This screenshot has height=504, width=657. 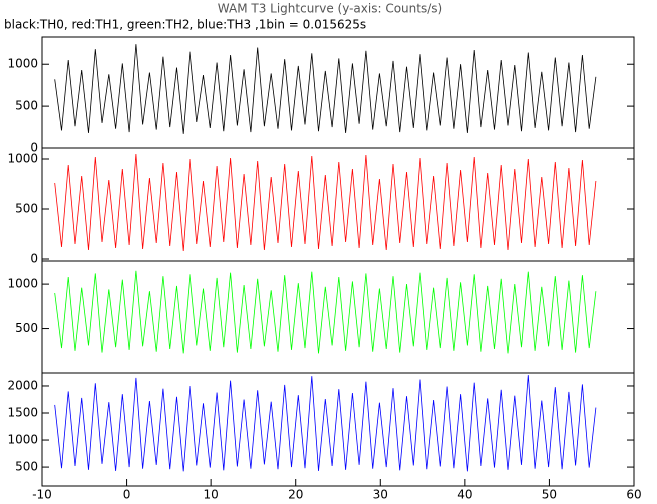 What do you see at coordinates (42, 495) in the screenshot?
I see `x-tick-label: -10` at bounding box center [42, 495].